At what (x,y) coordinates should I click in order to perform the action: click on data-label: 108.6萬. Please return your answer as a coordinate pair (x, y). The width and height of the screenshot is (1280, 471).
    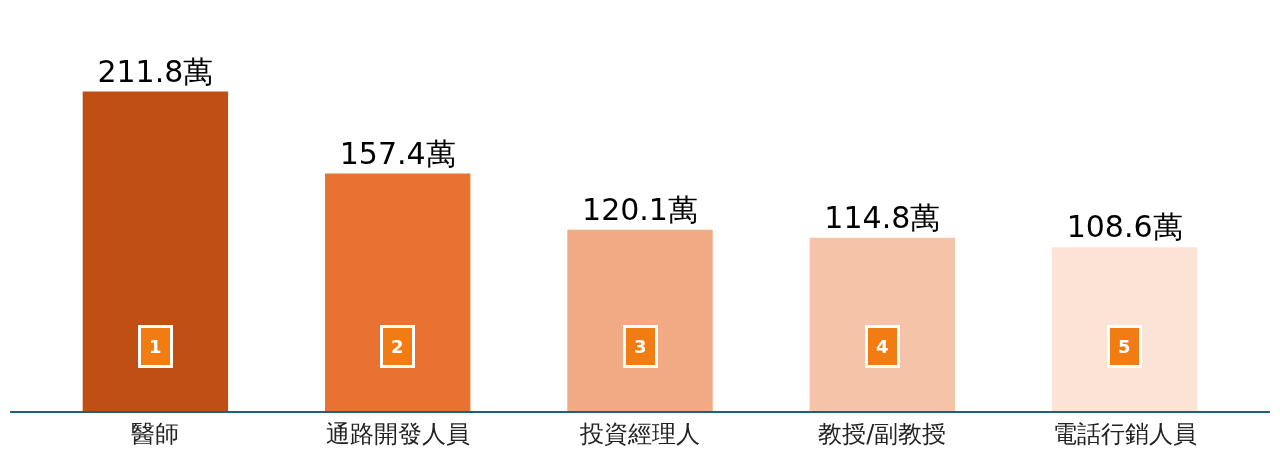
    Looking at the image, I should click on (1124, 227).